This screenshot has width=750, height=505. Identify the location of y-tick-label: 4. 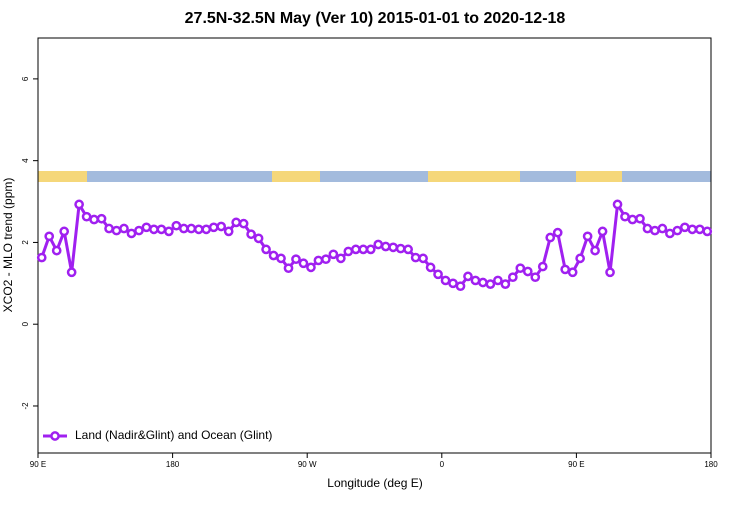
(25, 160).